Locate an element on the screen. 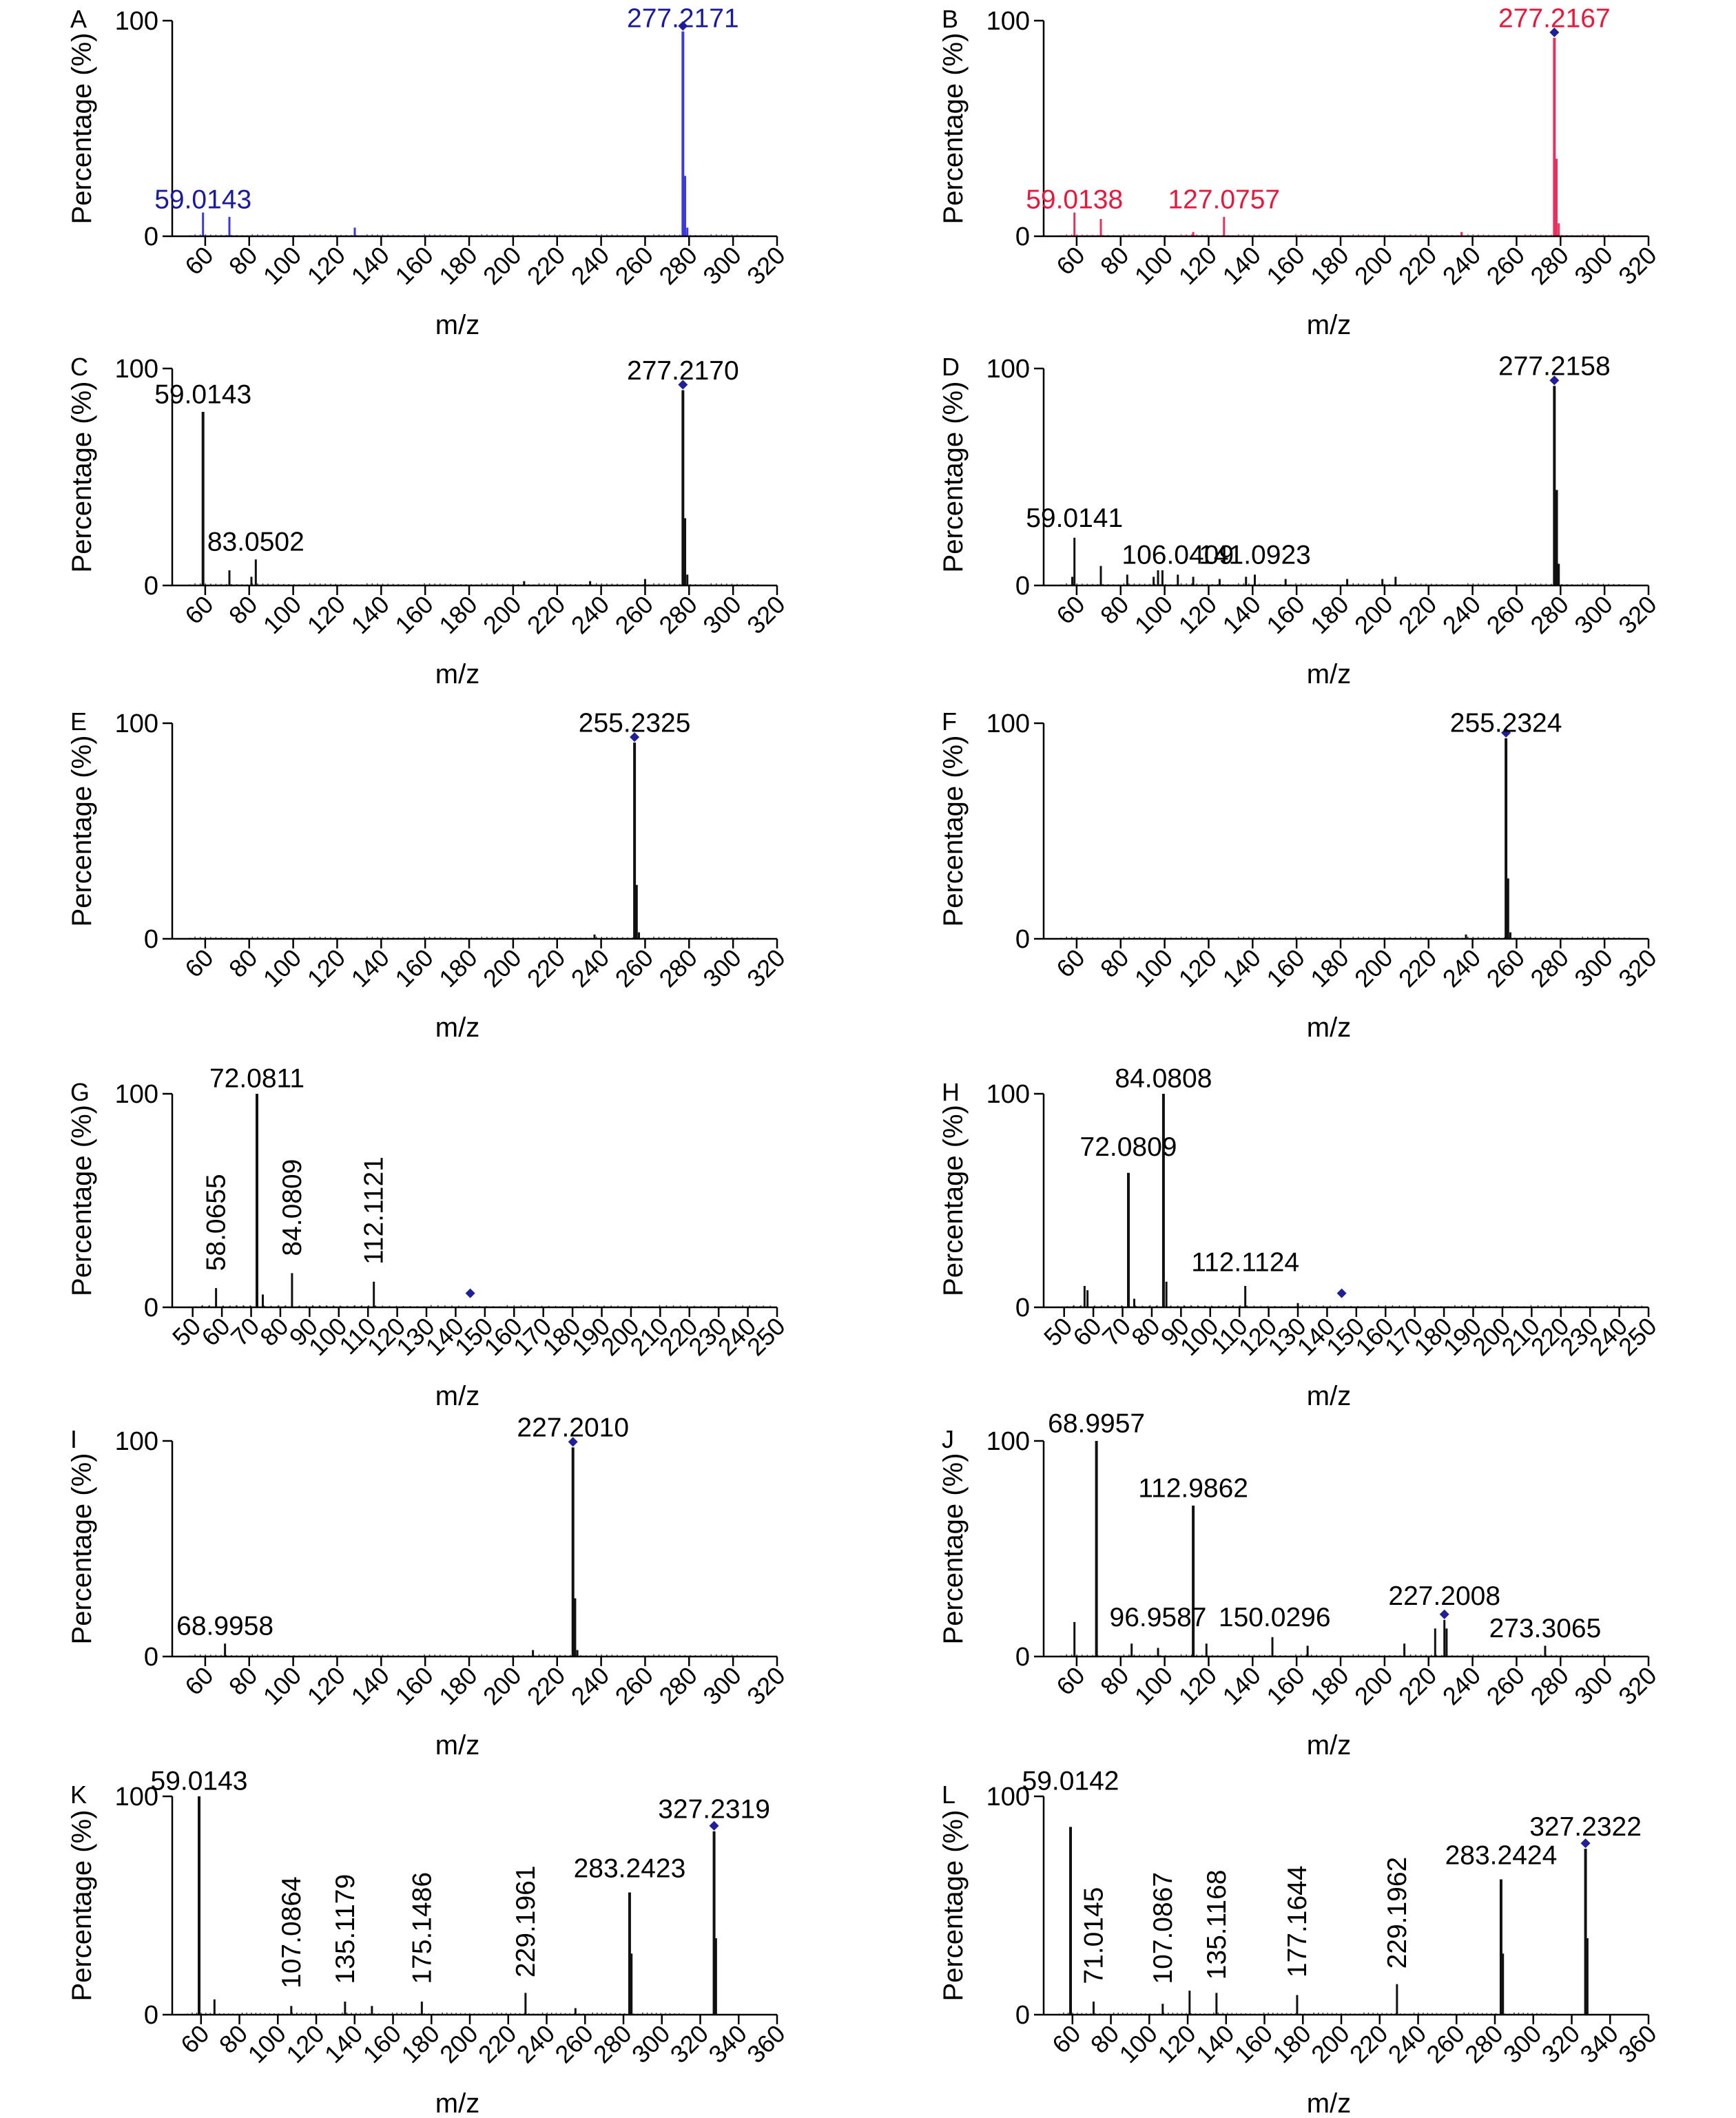 Image resolution: width=1736 pixels, height=2118 pixels. peak-label: 127.0757 is located at coordinates (1224, 199).